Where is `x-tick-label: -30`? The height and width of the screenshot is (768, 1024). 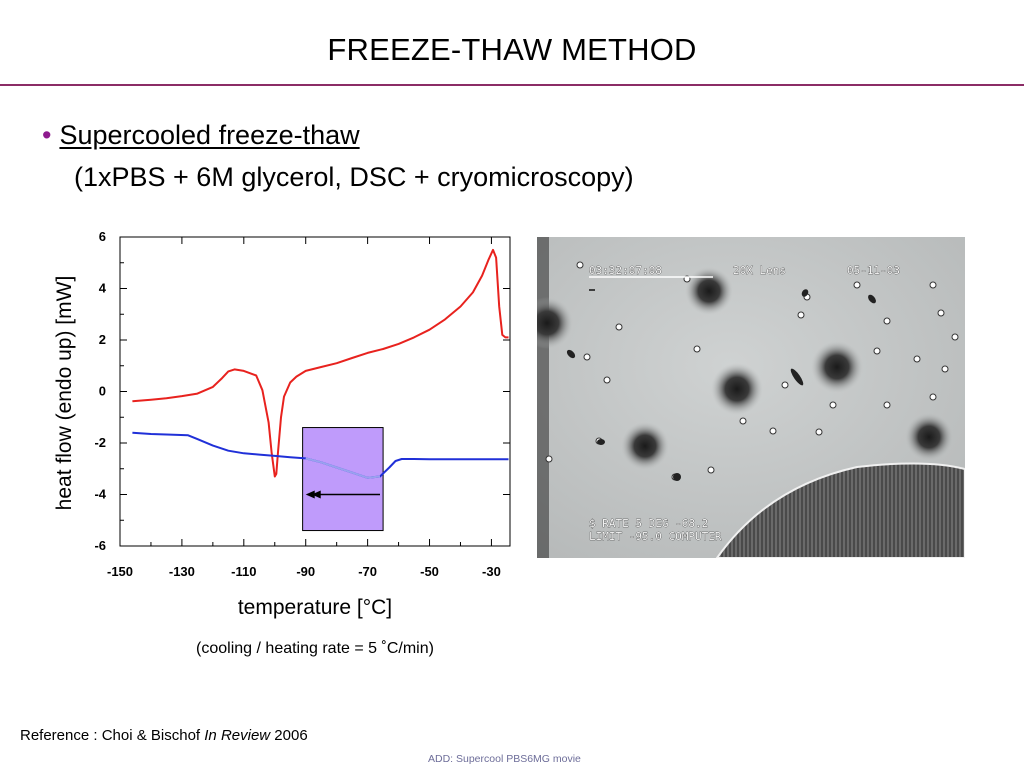
x-tick-label: -30 is located at coordinates (491, 571).